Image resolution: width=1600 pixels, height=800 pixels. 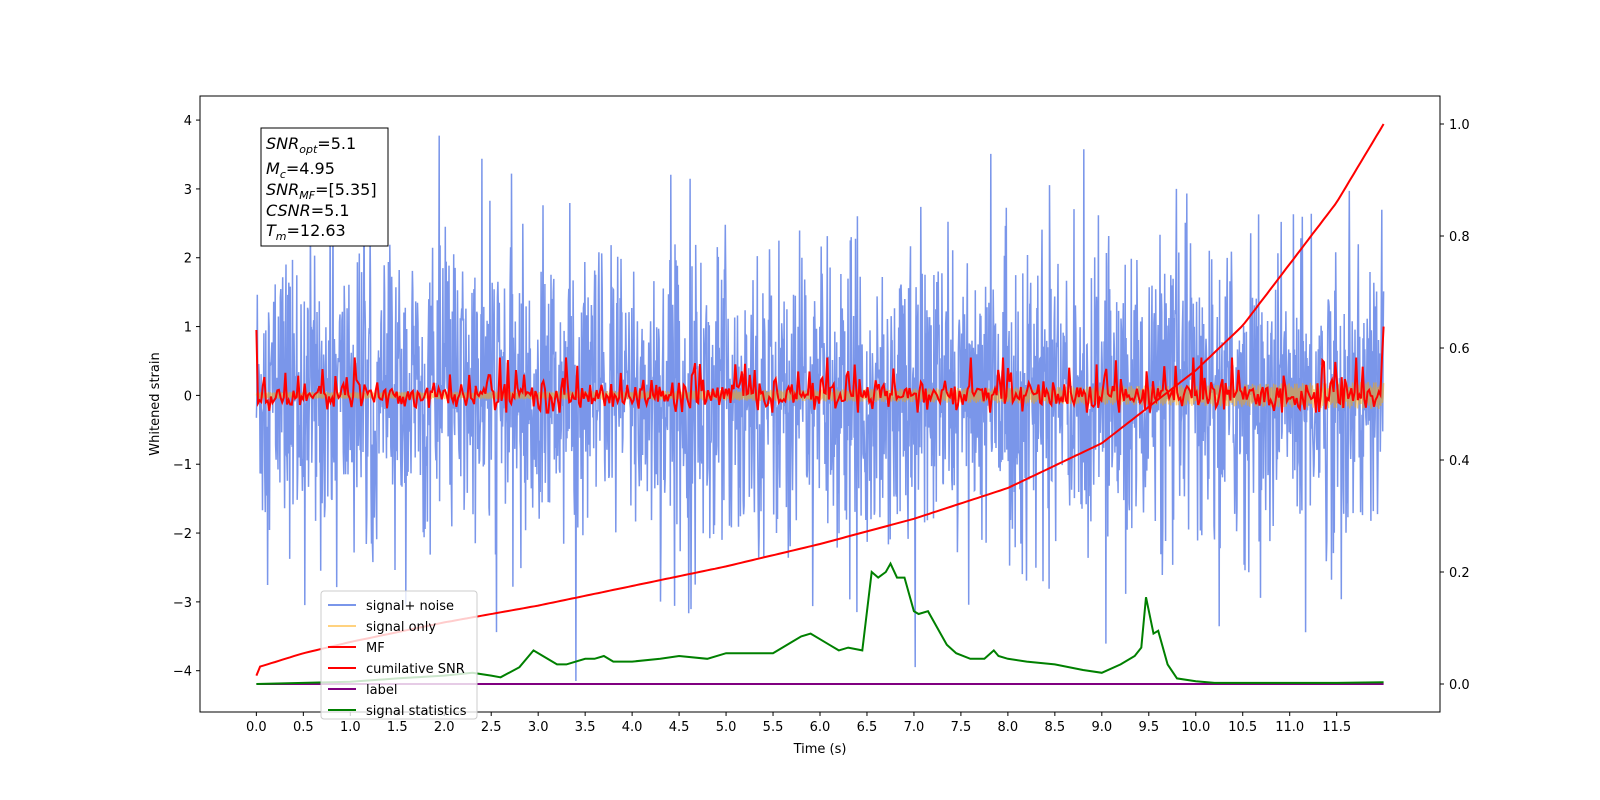 What do you see at coordinates (914, 727) in the screenshot?
I see `x-tick-label: 7.0` at bounding box center [914, 727].